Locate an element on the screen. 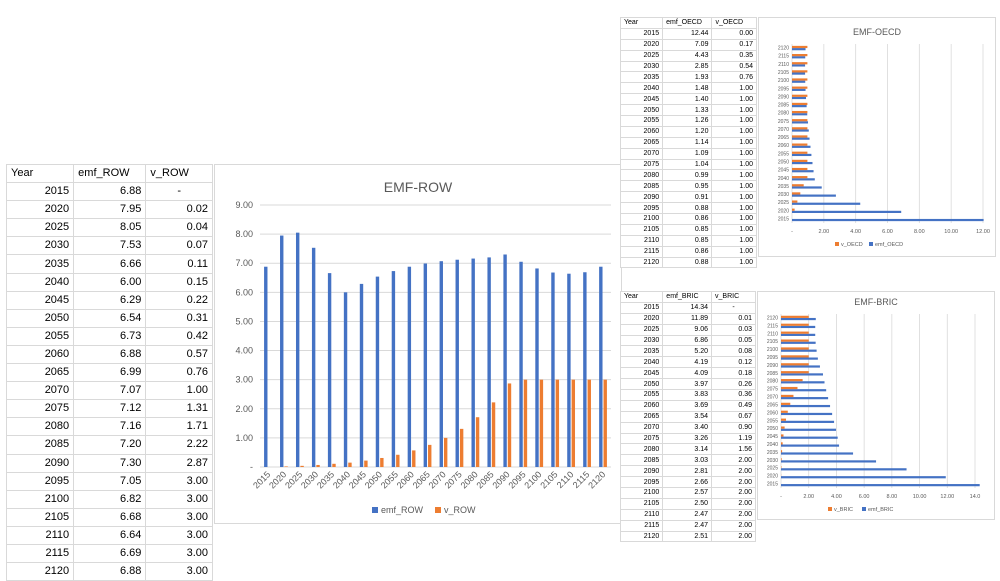 This screenshot has width=1000, height=581. y-tick-label: 6.00 is located at coordinates (244, 292).